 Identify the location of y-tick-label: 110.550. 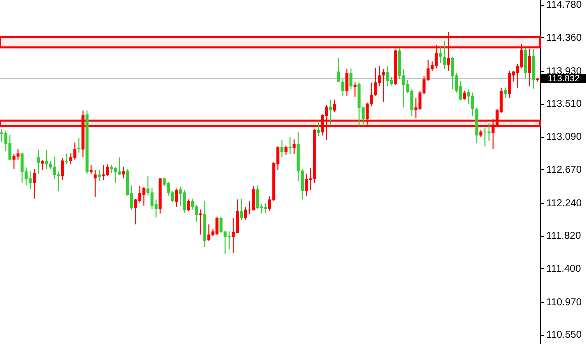
(564, 336).